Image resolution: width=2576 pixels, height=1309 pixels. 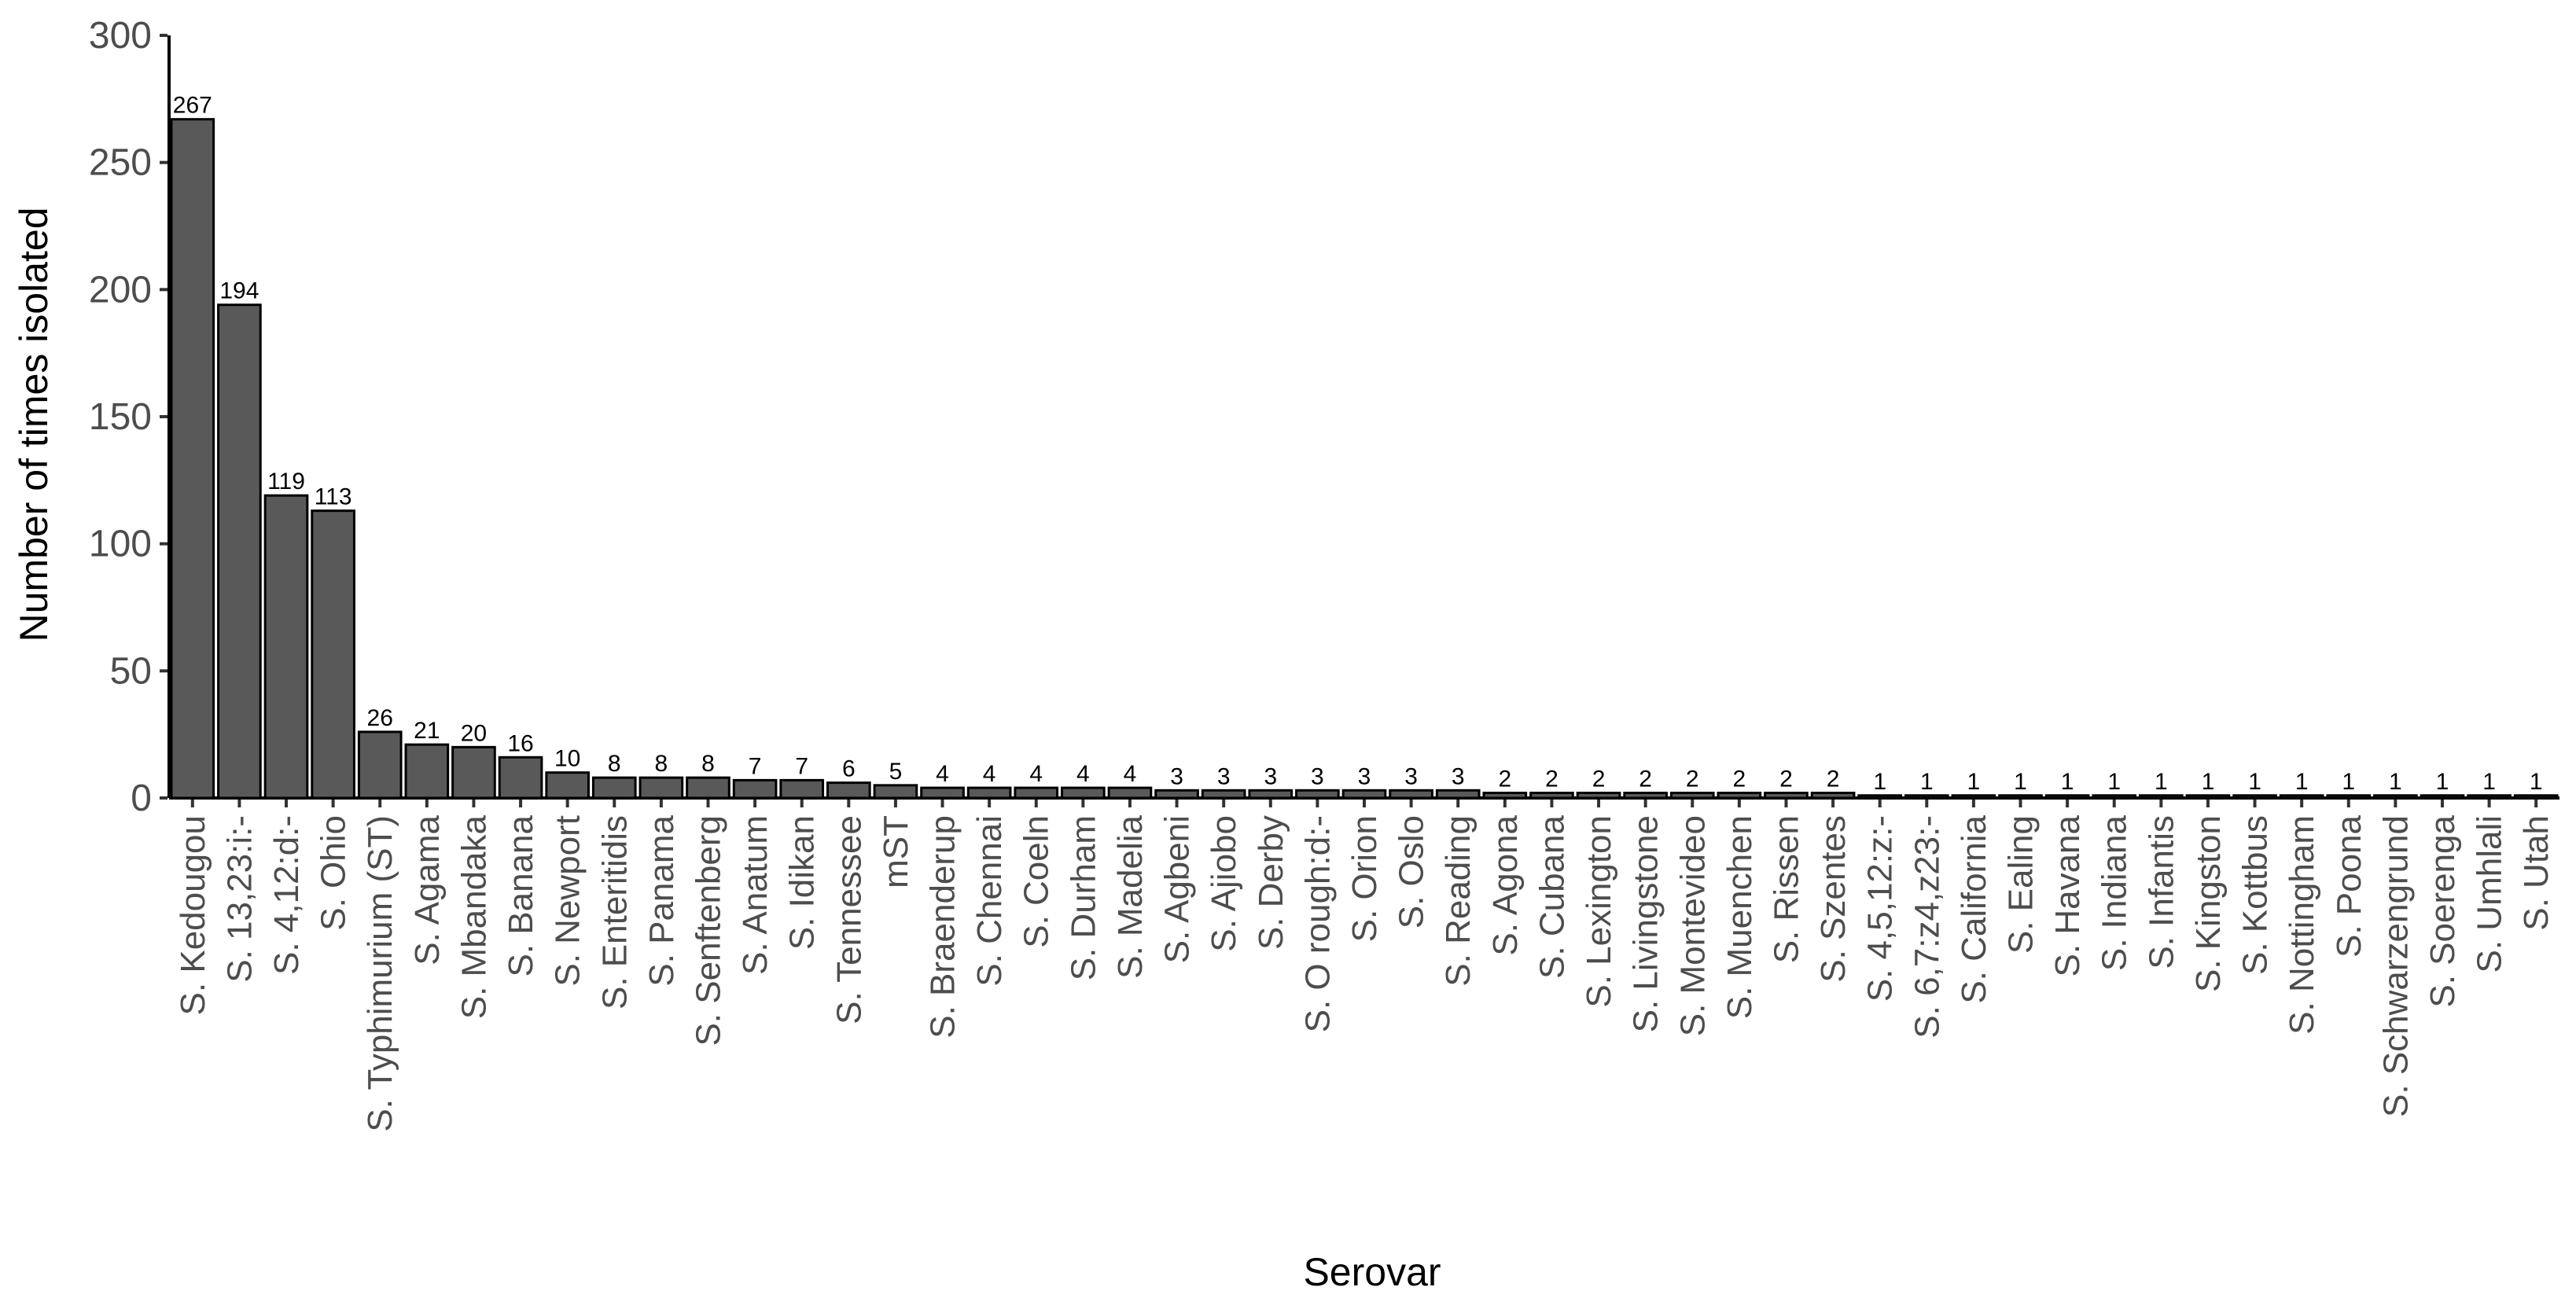 I want to click on y-tick-label: 150, so click(x=120, y=417).